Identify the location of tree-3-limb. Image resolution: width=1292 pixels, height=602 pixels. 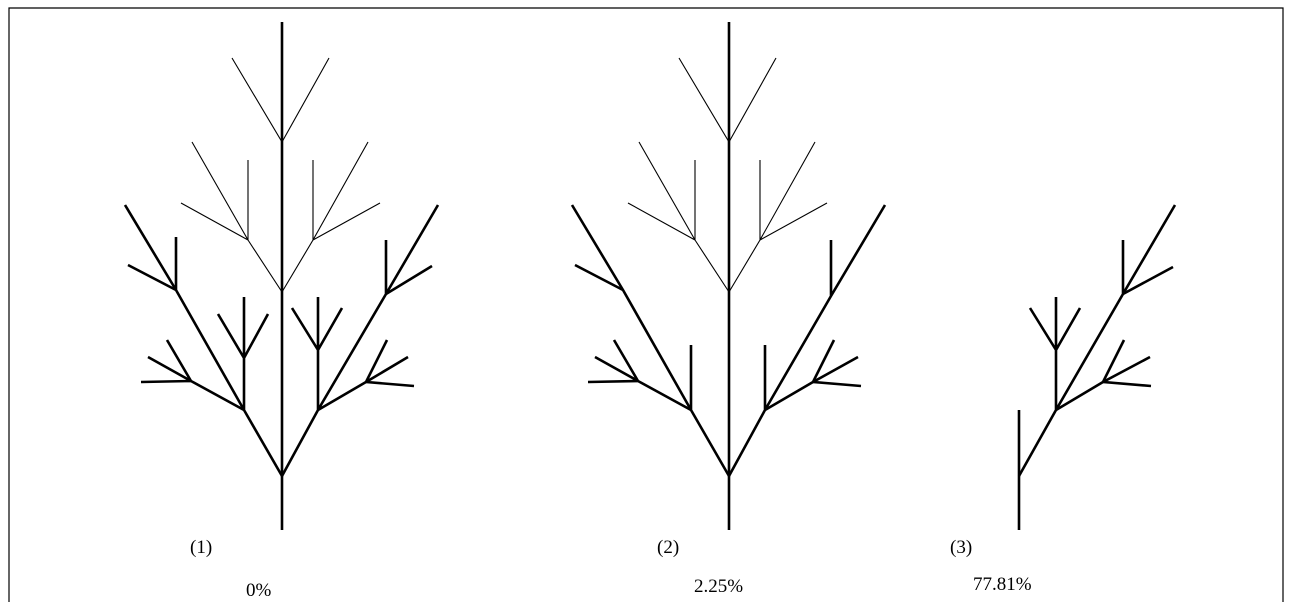
(1097, 340).